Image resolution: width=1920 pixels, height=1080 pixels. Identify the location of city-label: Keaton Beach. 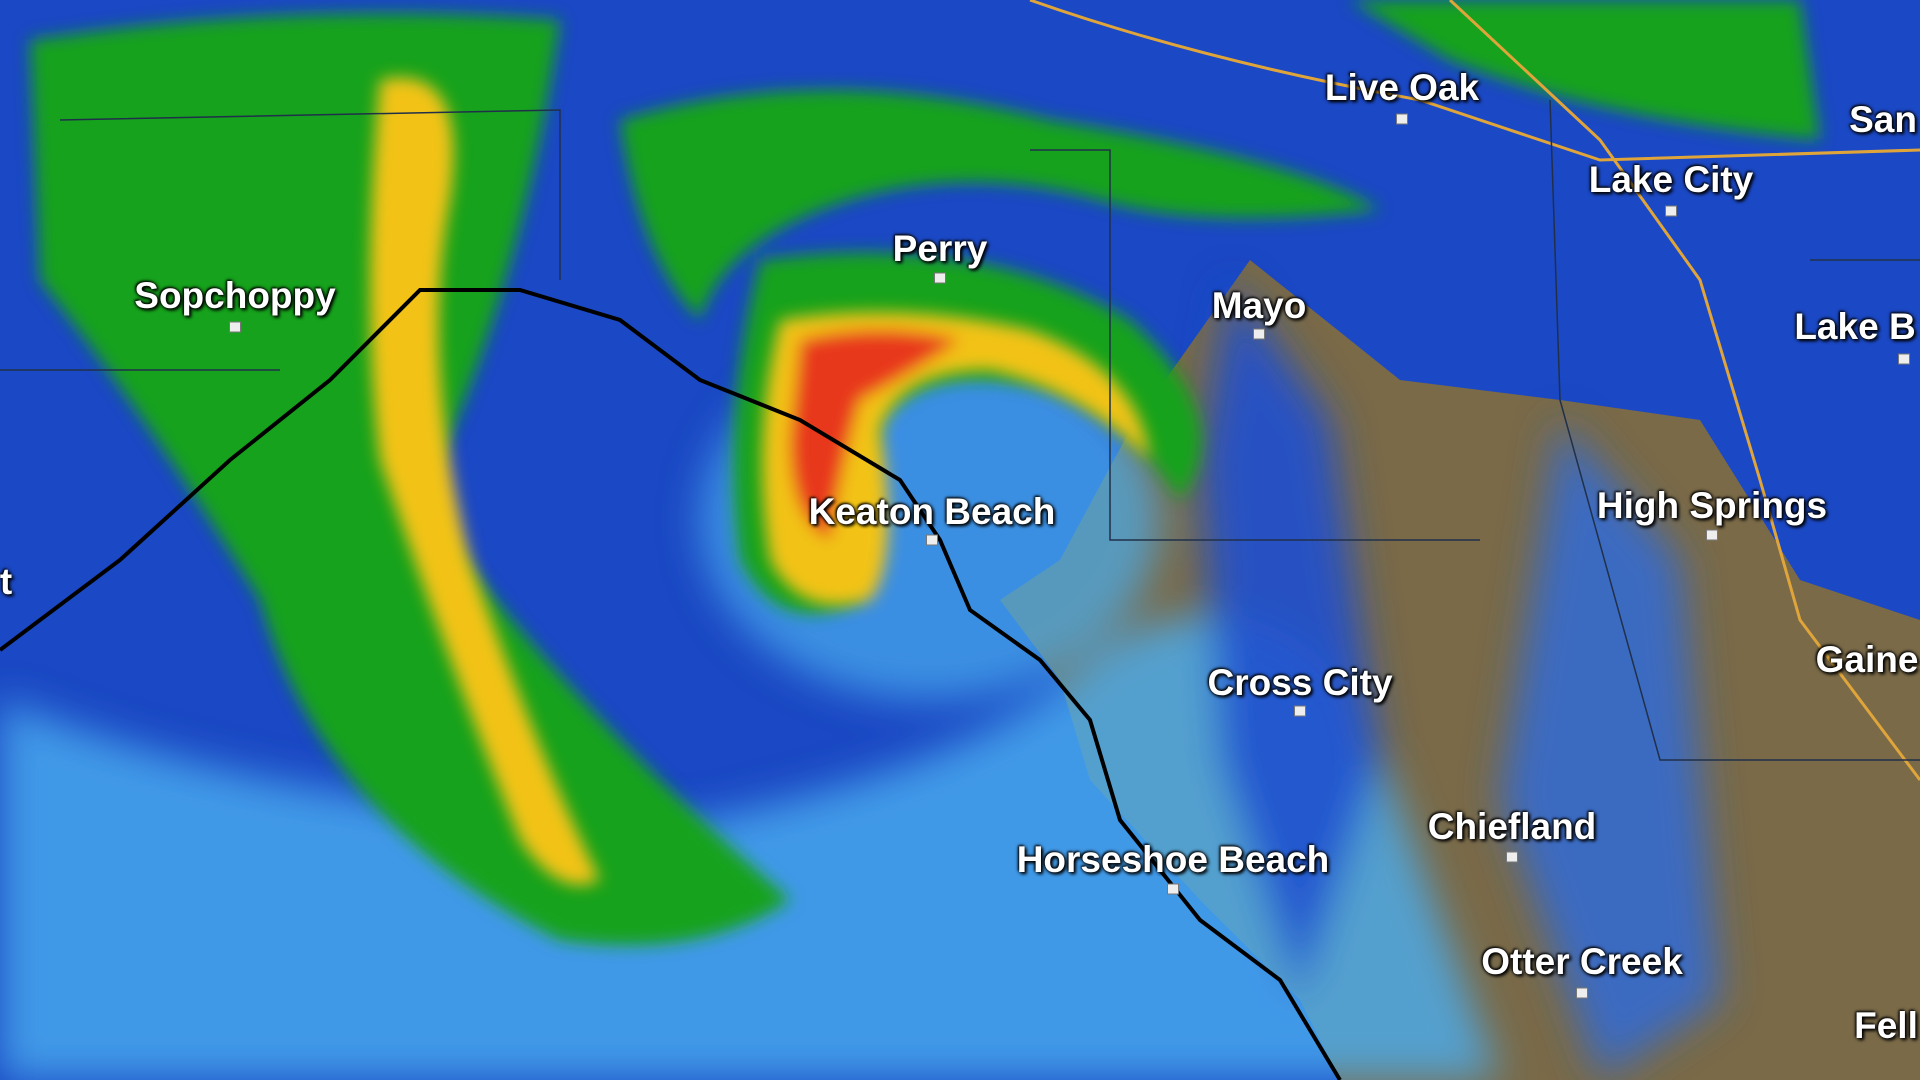
(932, 511).